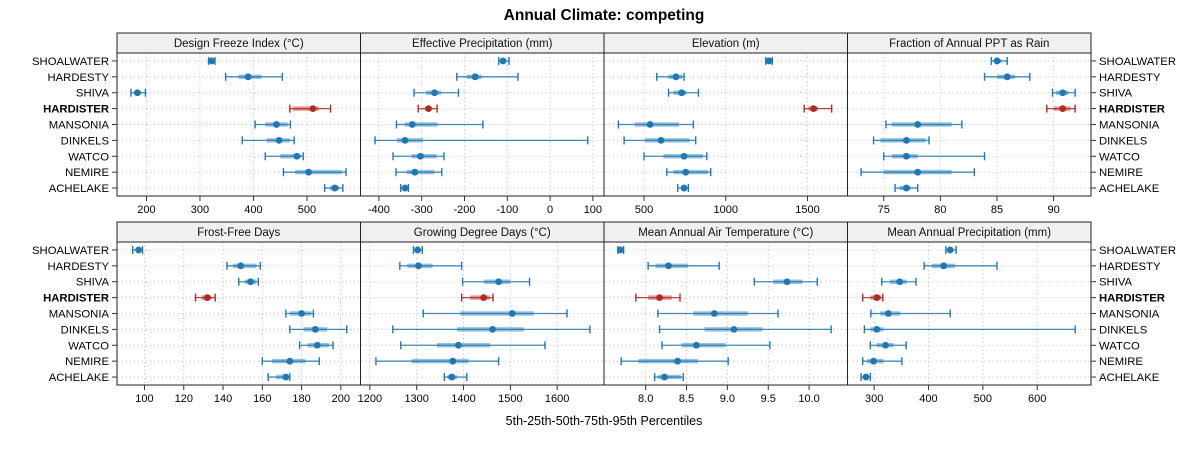 The image size is (1200, 450). Describe the element at coordinates (686, 399) in the screenshot. I see `x-tick-label: 8.5` at that location.